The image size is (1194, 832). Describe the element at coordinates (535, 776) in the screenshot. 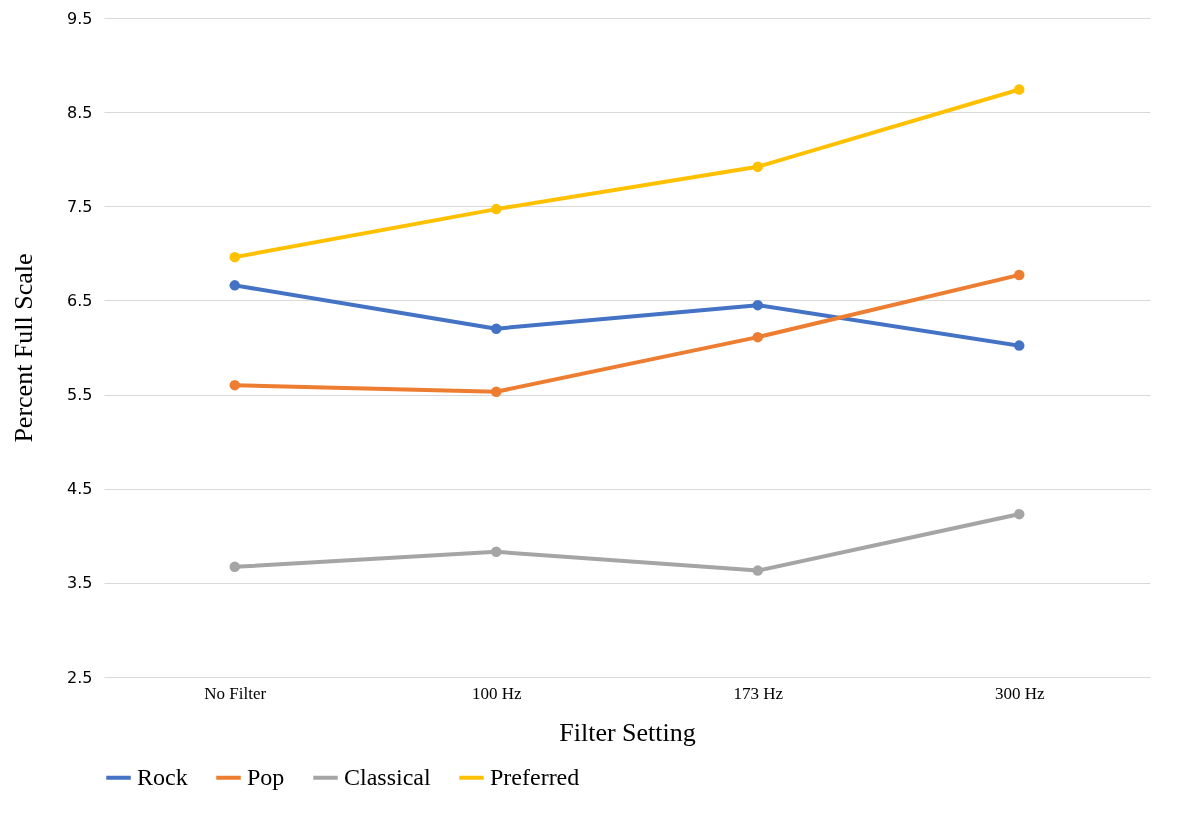

I see `legend-label: Preferred` at that location.